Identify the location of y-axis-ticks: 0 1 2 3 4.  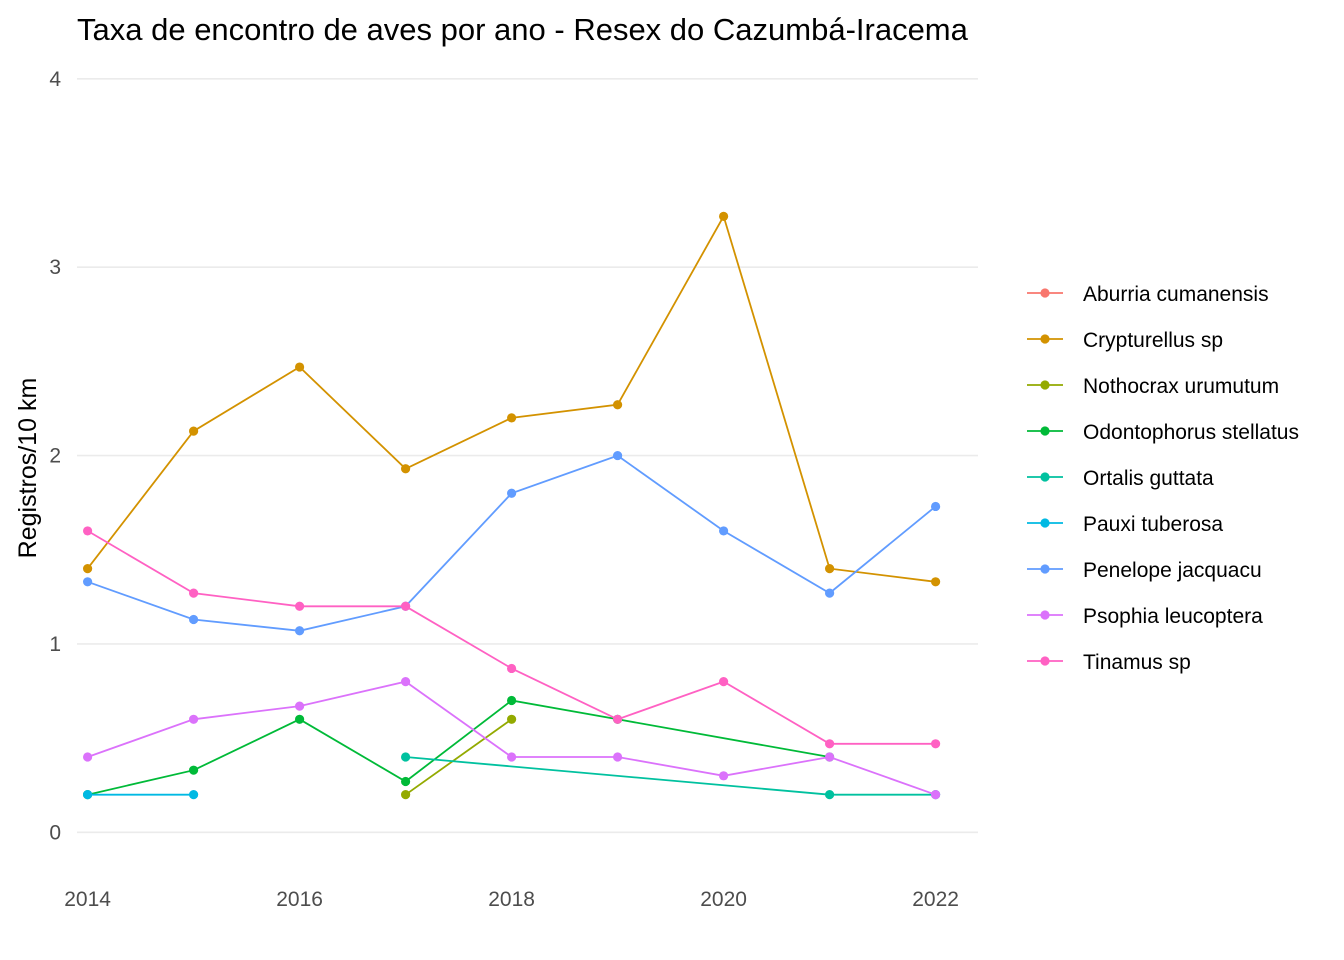
(55, 456).